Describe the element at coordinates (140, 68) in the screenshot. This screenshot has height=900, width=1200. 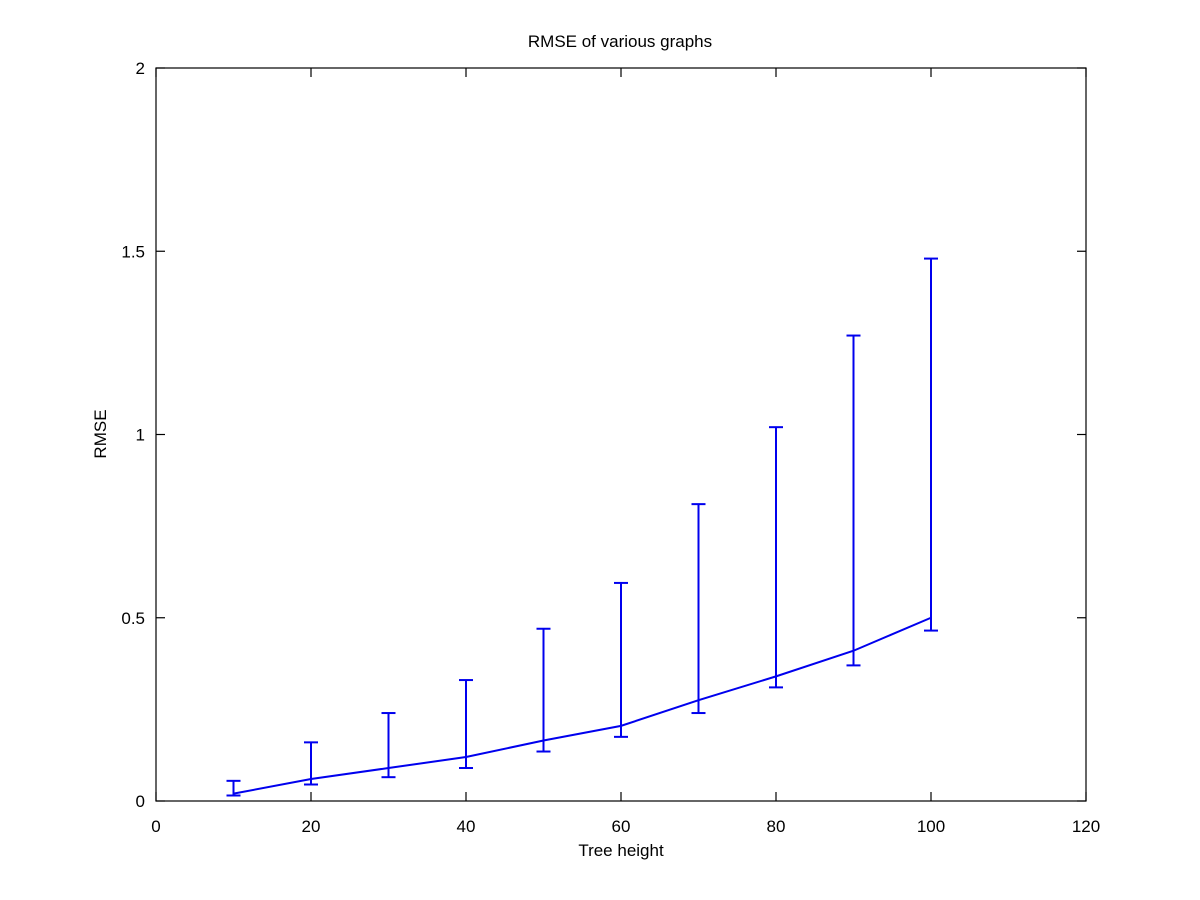
I see `y-tick-label: 2` at that location.